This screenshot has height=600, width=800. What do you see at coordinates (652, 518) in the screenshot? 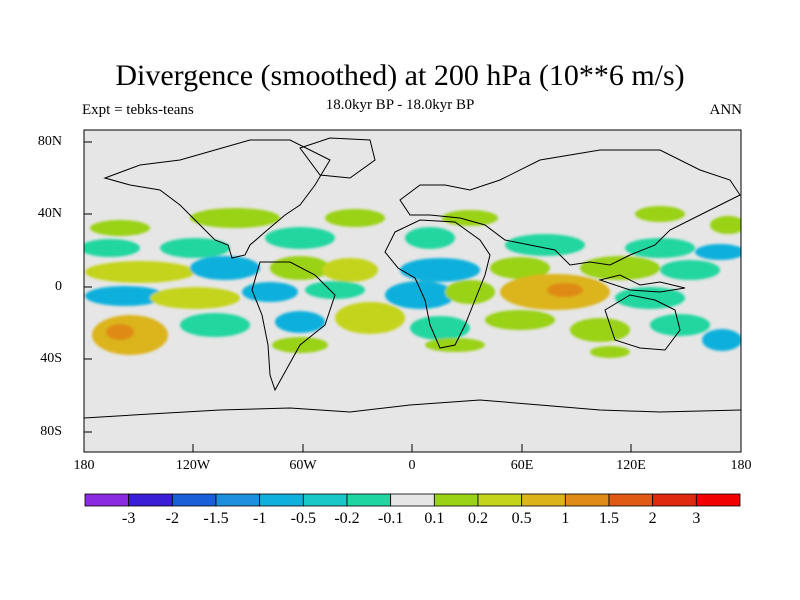
I see `colorbar-label: 2` at bounding box center [652, 518].